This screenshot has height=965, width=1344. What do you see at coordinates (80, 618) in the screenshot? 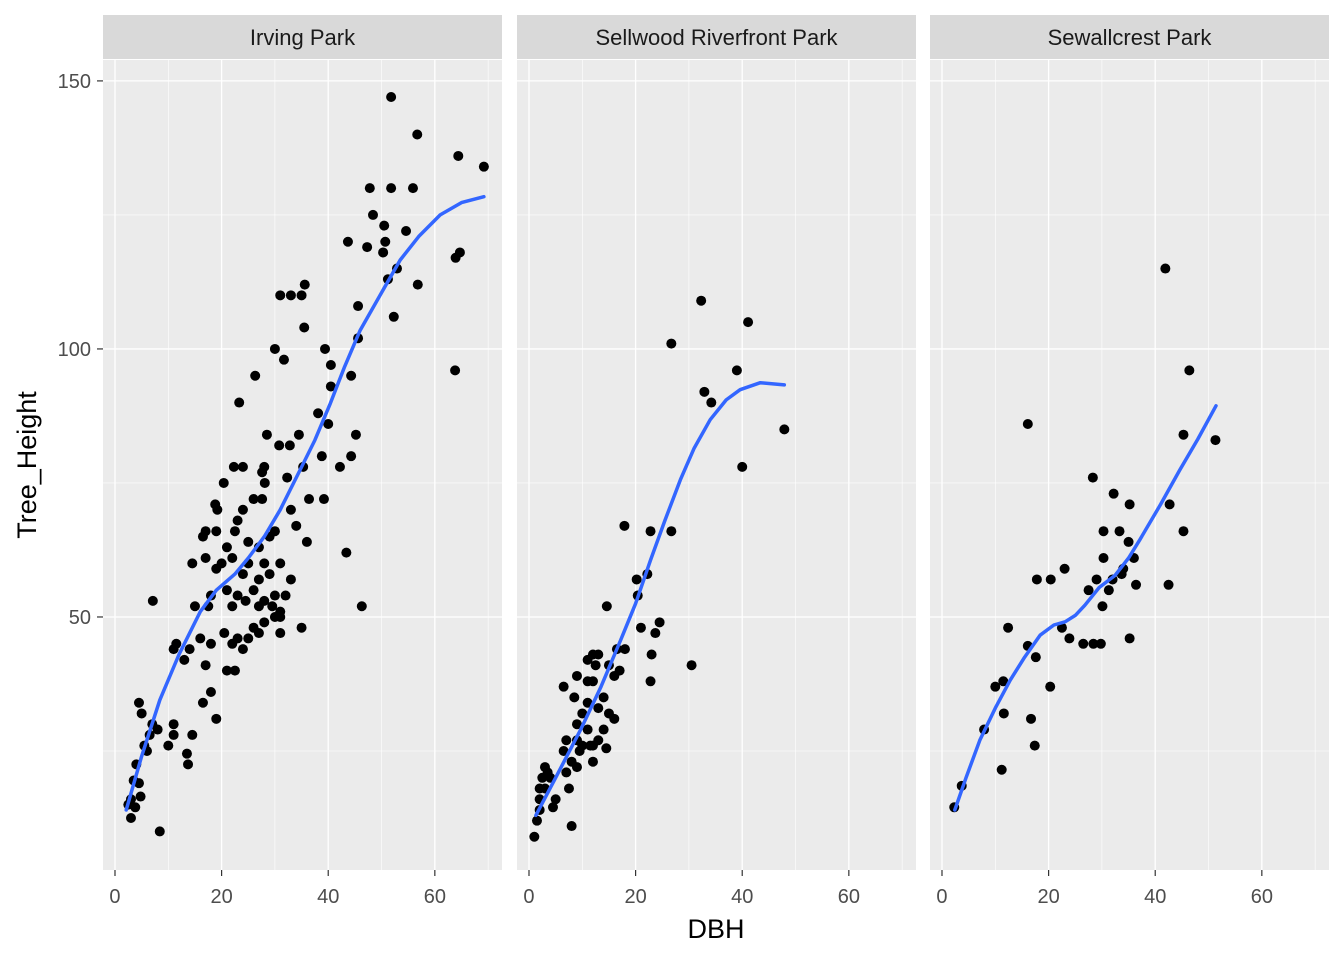
I see `y-tick-label: 50` at bounding box center [80, 618].